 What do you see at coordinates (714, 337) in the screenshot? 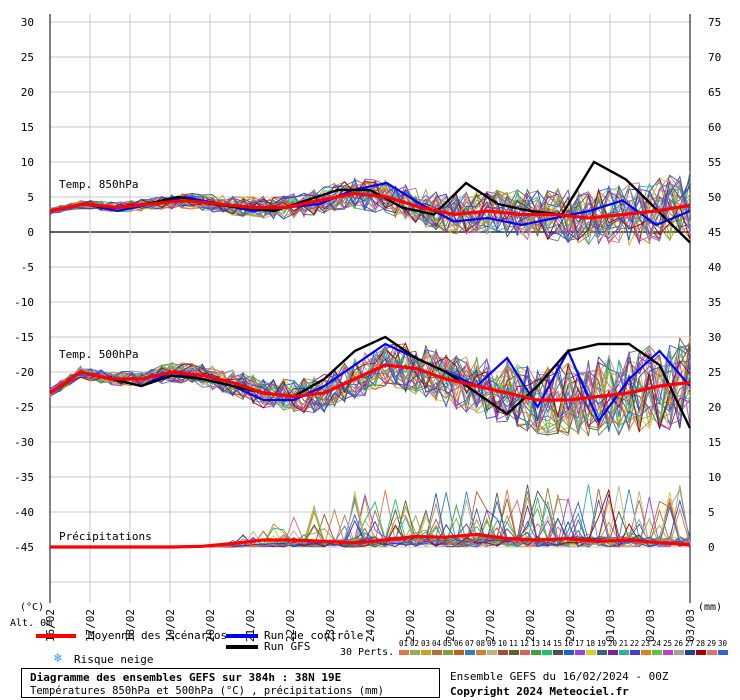
I see `right-tick-label: 30` at bounding box center [714, 337].